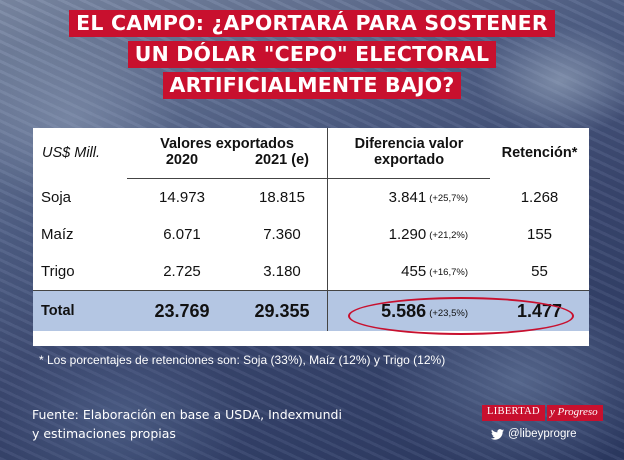  Describe the element at coordinates (282, 272) in the screenshot. I see `row-value-2021: 3.180` at that location.